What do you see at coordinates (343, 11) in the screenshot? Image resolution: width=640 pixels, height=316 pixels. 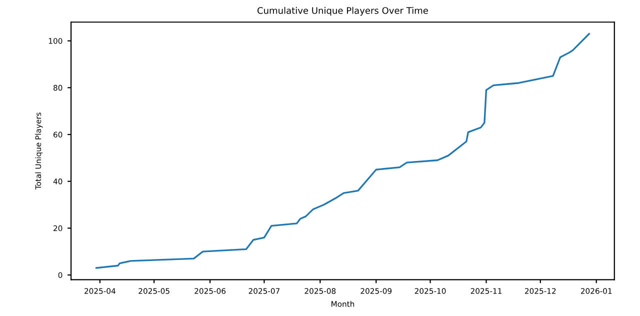 I see `chart-title: Cumulative Unique Players Over Time` at bounding box center [343, 11].